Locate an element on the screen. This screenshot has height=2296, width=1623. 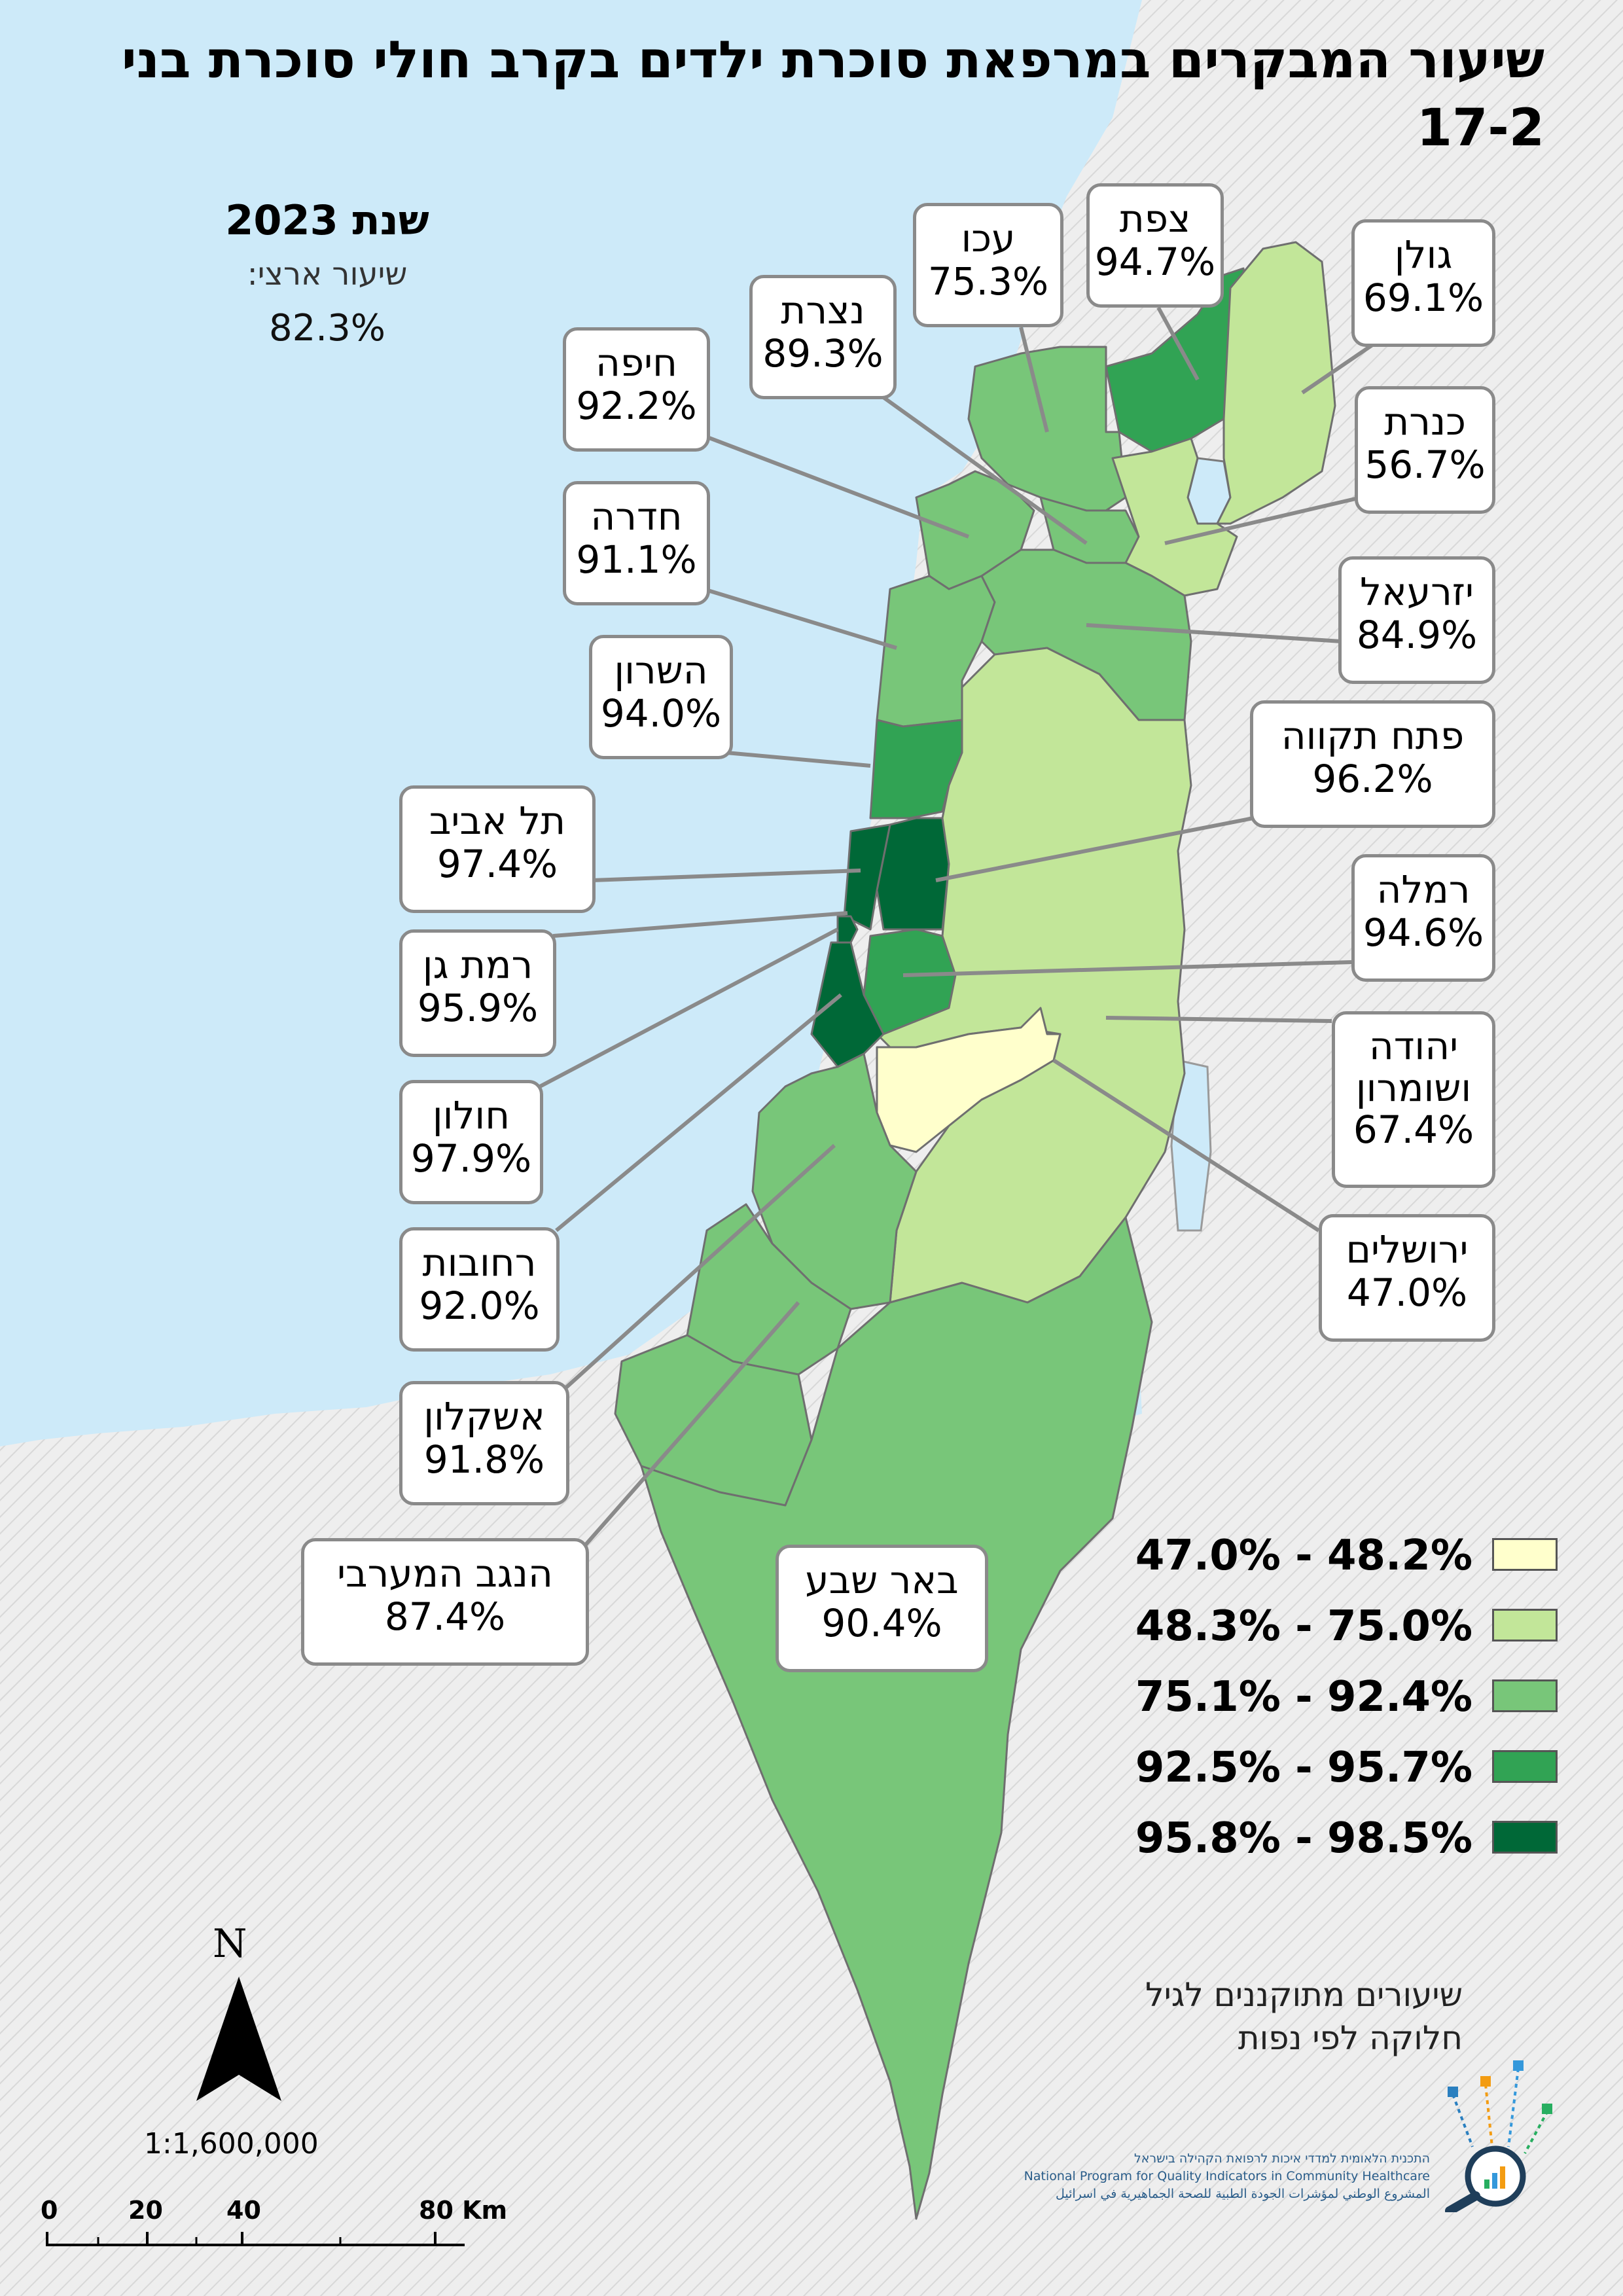
national-rate-label: שיעור ארצי: is located at coordinates (327, 274).